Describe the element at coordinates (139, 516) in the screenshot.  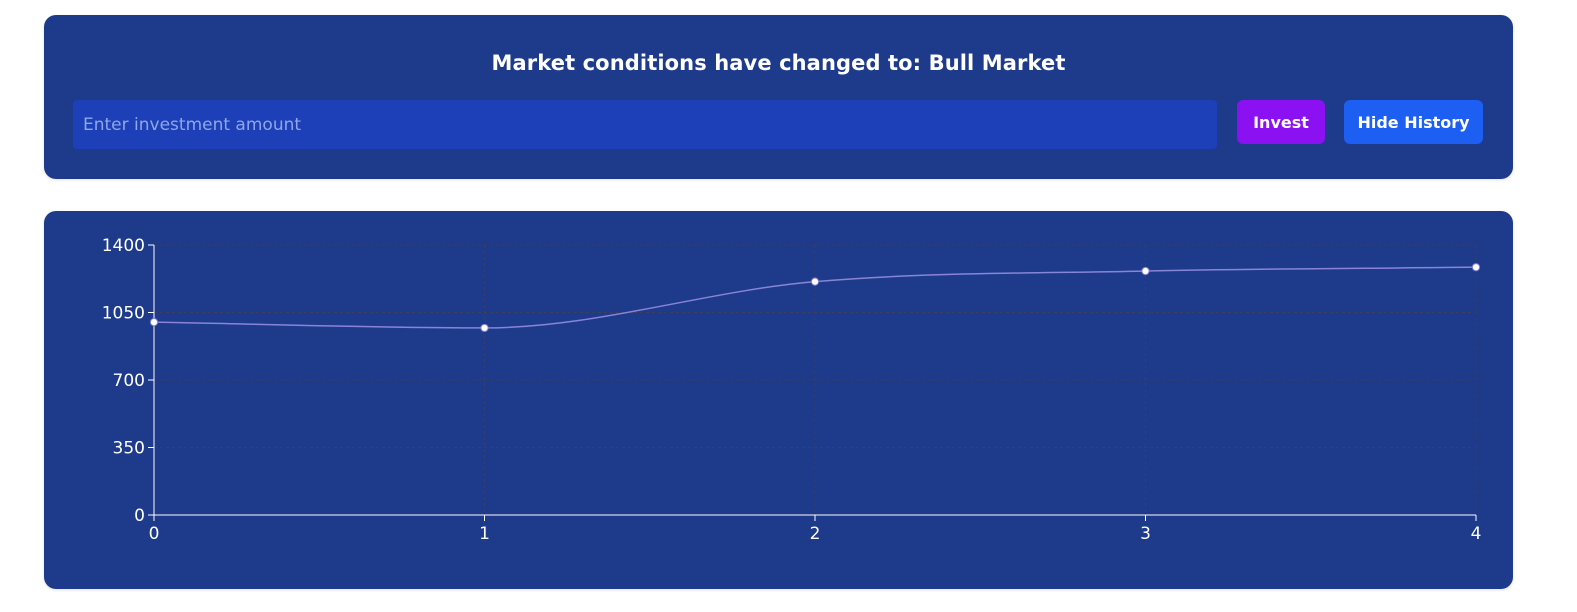
I see `y-tick-label: 0` at that location.